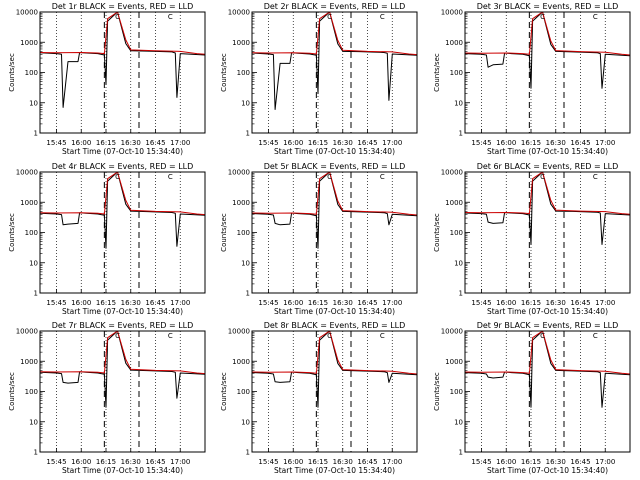 This screenshot has height=480, width=640. I want to click on plot-9-ylabel: Counts/sec, so click(437, 391).